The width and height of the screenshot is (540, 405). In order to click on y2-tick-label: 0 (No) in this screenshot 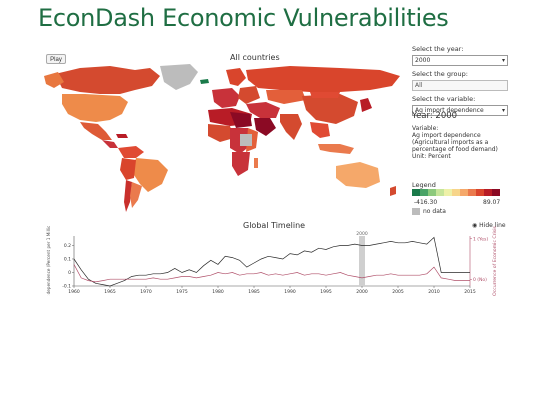, I will do `click(480, 280)`.